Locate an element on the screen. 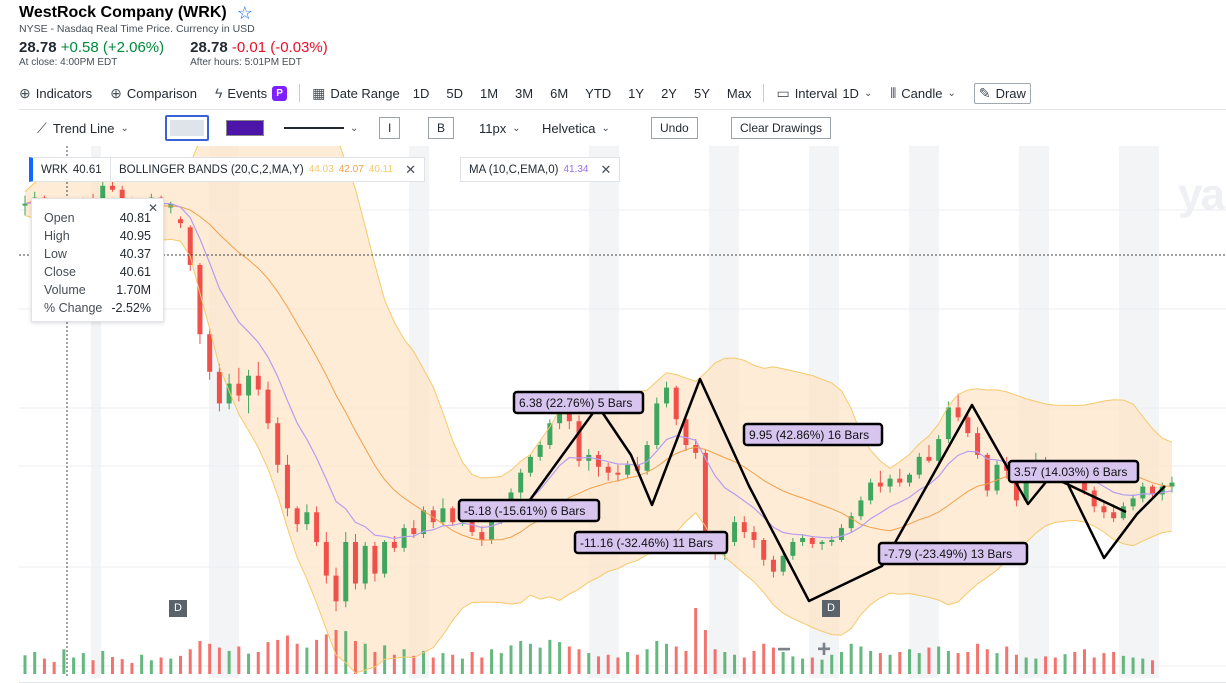 This screenshot has height=683, width=1226. fill-color-swatch is located at coordinates (187, 128).